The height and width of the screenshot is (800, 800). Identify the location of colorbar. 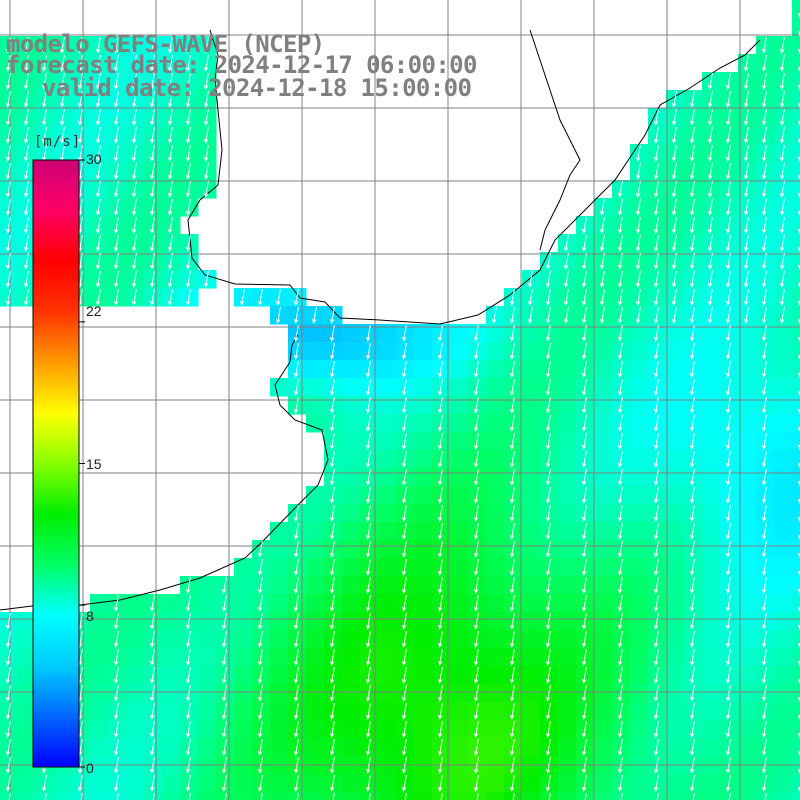
(58, 463).